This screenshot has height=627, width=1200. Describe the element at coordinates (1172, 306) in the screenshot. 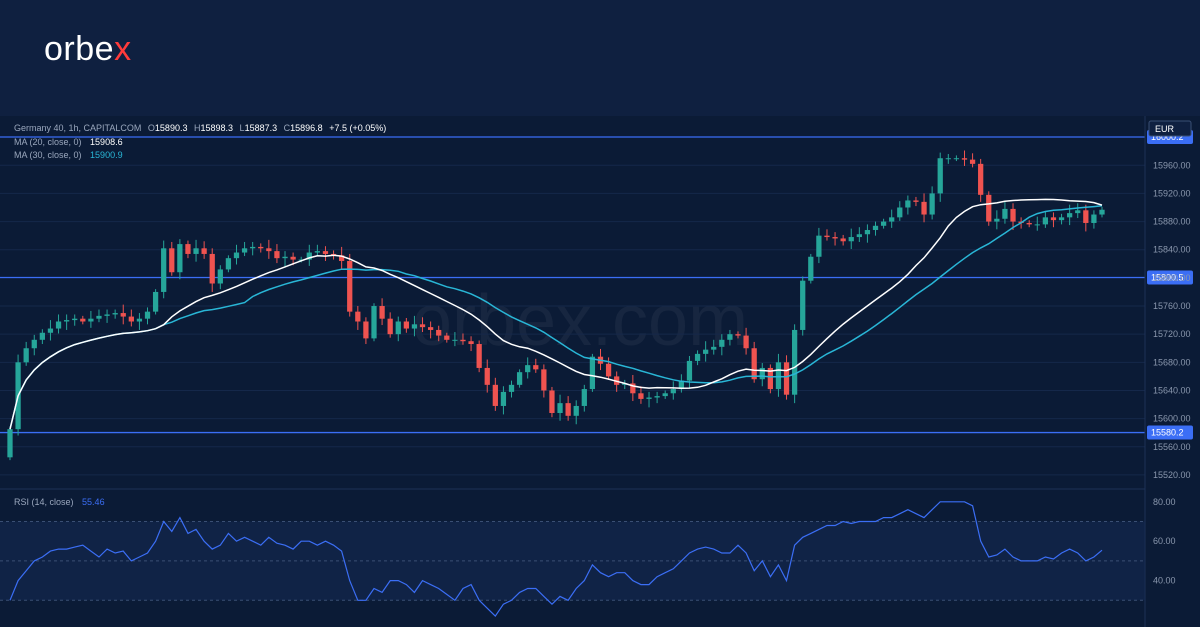

I see `price-tick-label: 15760.00` at that location.